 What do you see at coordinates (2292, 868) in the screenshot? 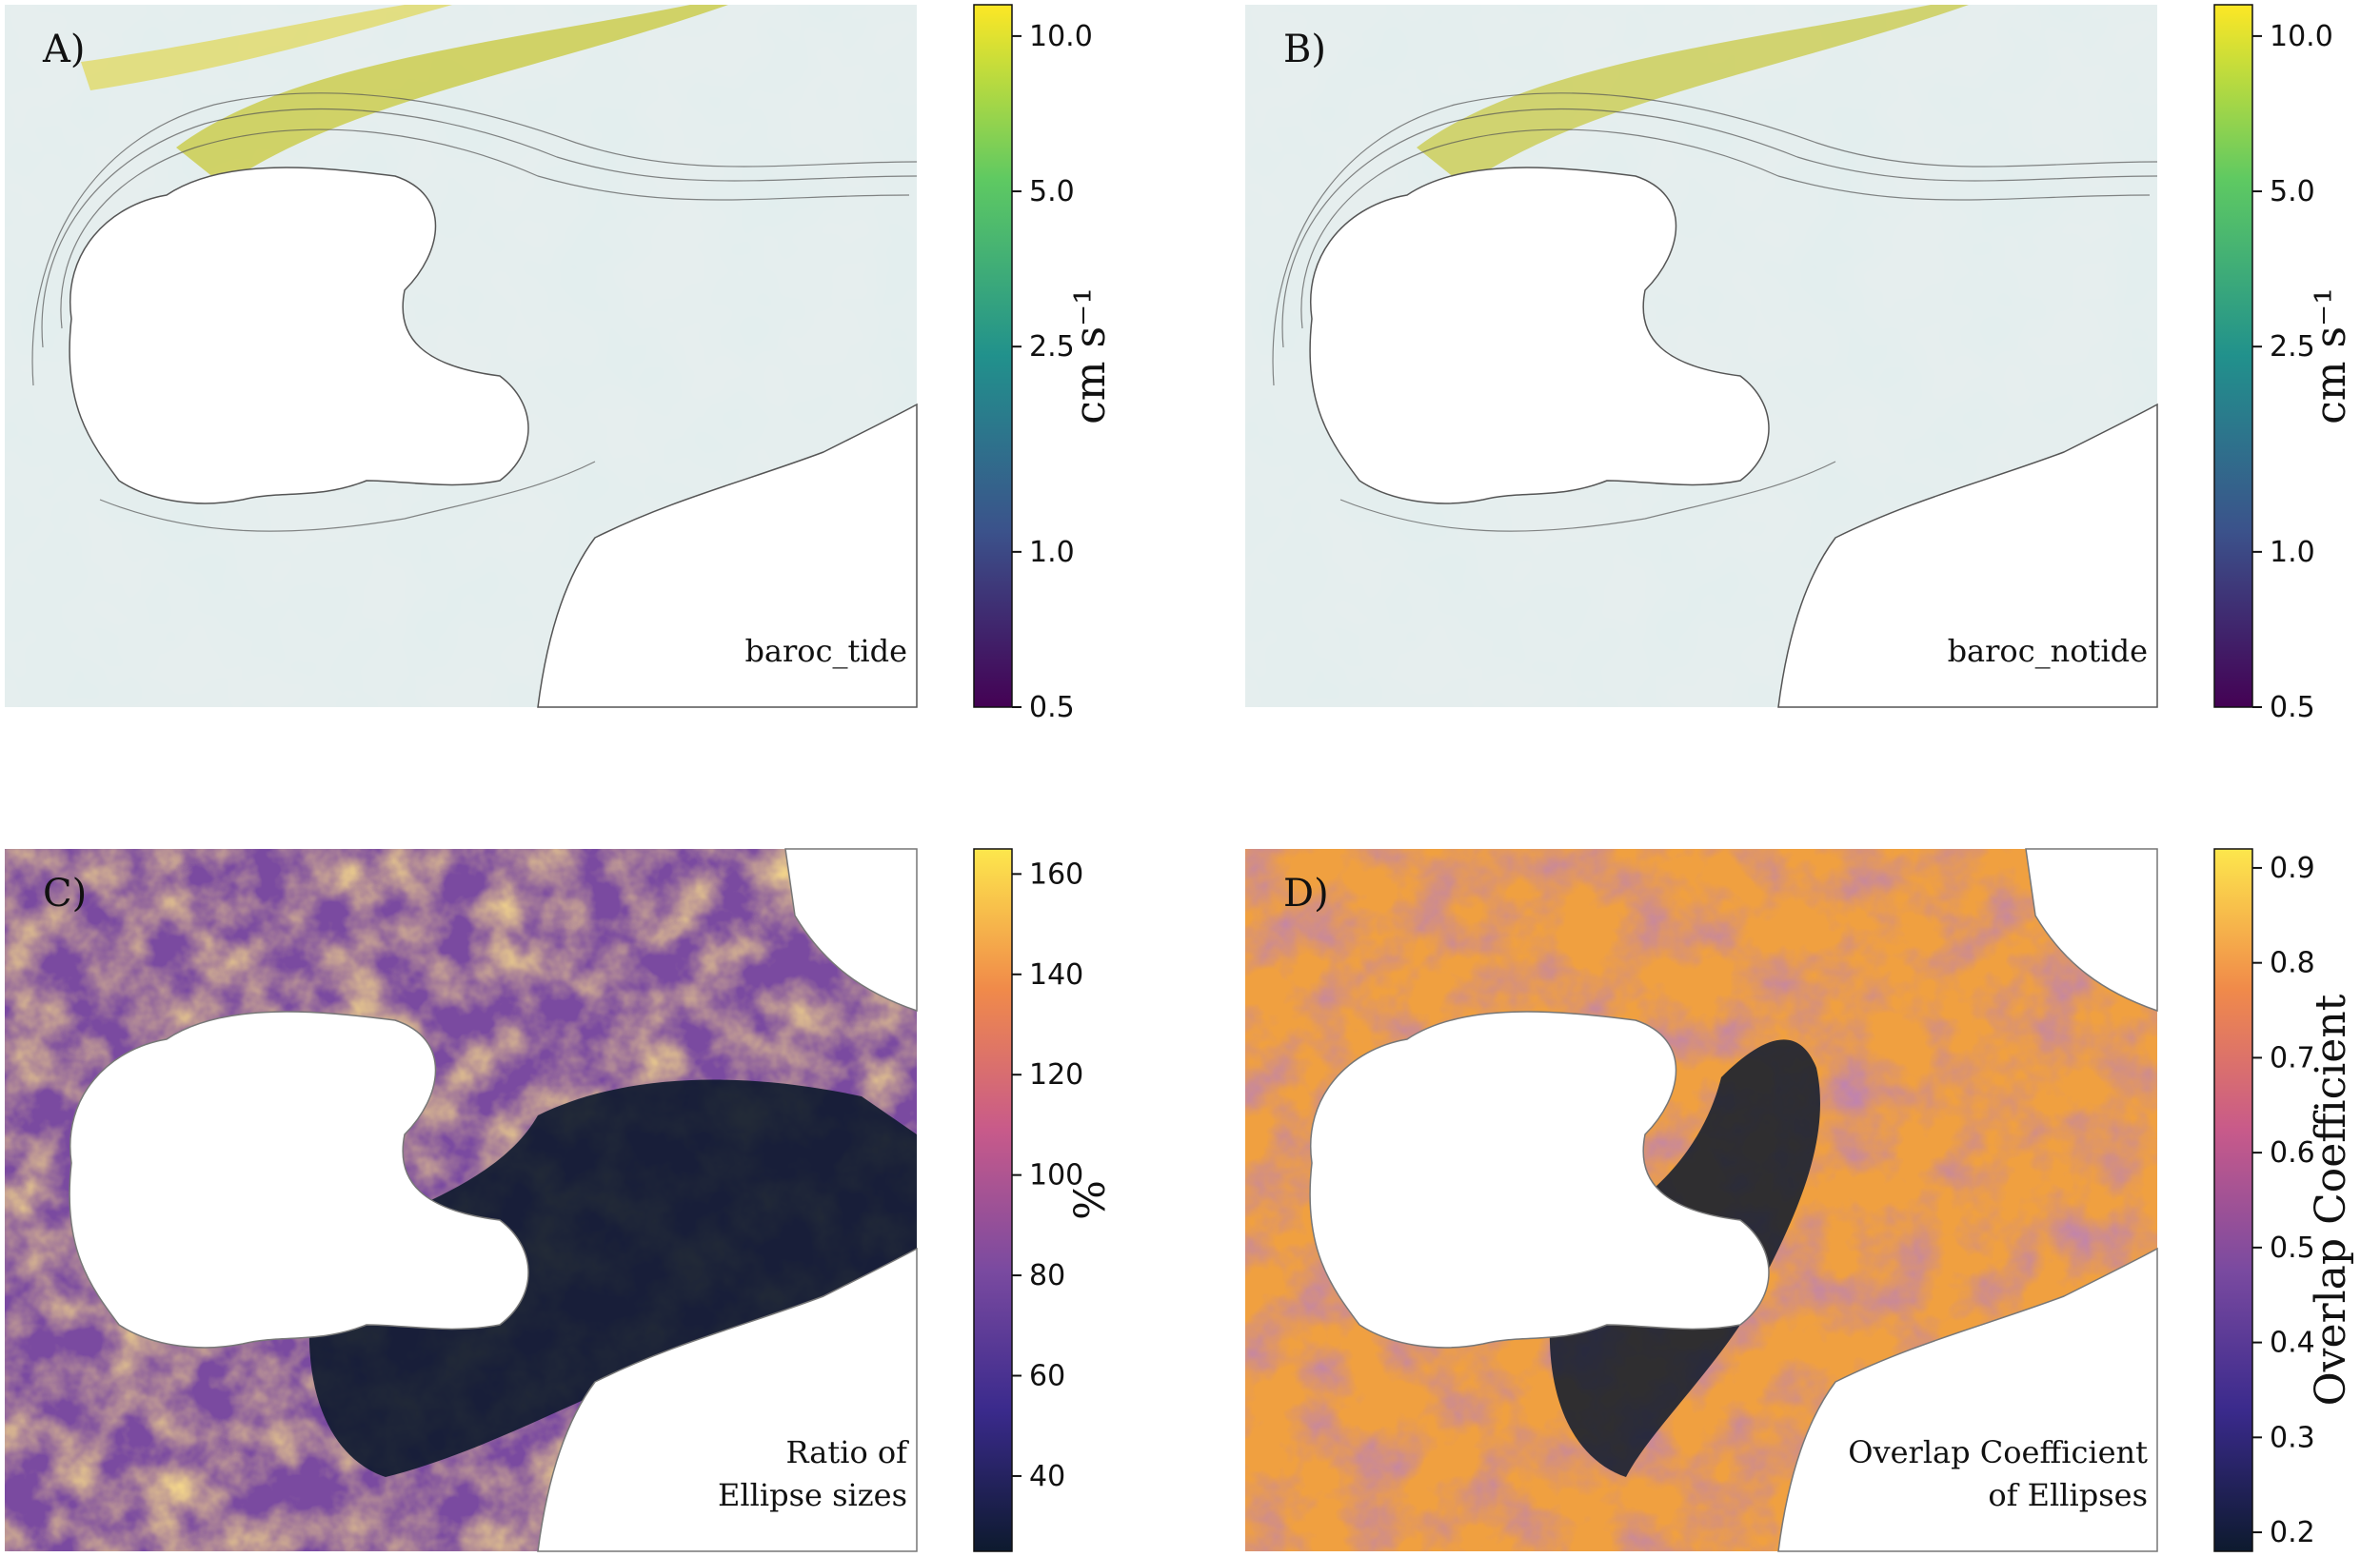
I see `colorbar-tick-label: 0.9` at bounding box center [2292, 868].